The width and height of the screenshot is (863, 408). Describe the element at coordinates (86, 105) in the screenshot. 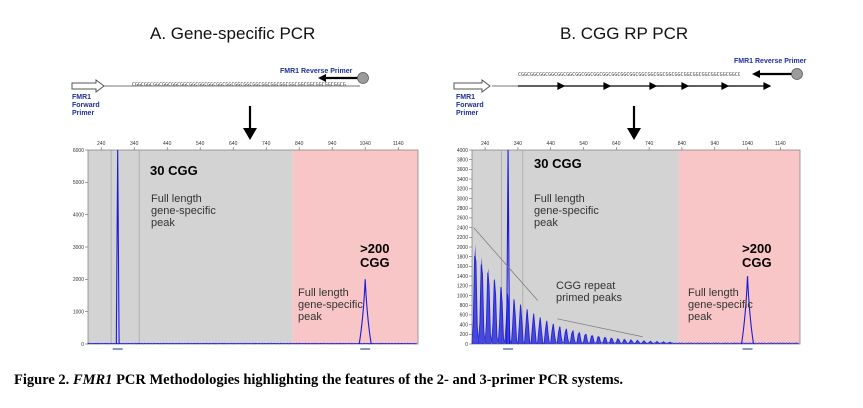

I see `panel-a-forward-primer-label: FMR1 Forward Primer` at that location.